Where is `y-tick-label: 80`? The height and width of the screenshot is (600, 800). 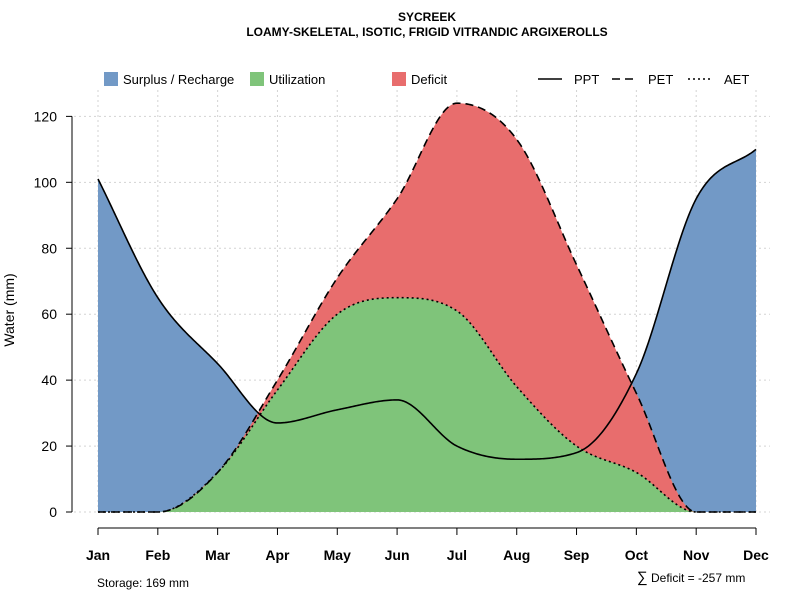 y-tick-label: 80 is located at coordinates (49, 248).